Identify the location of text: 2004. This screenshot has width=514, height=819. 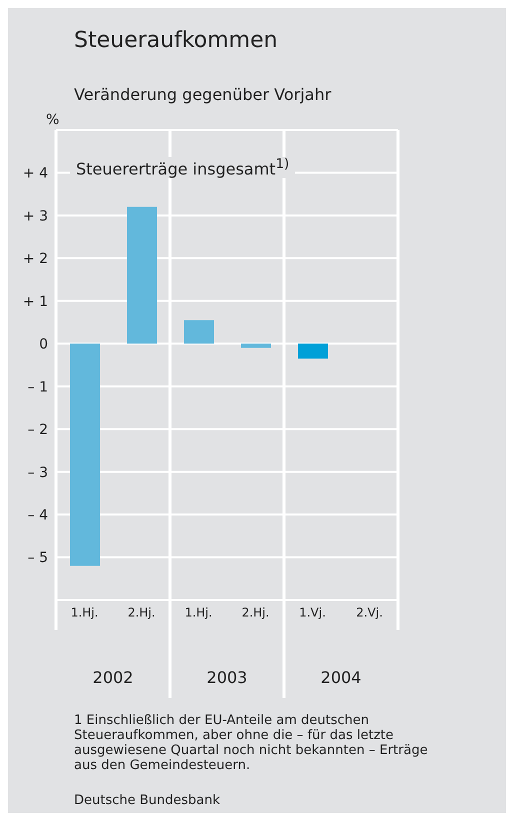
(341, 677).